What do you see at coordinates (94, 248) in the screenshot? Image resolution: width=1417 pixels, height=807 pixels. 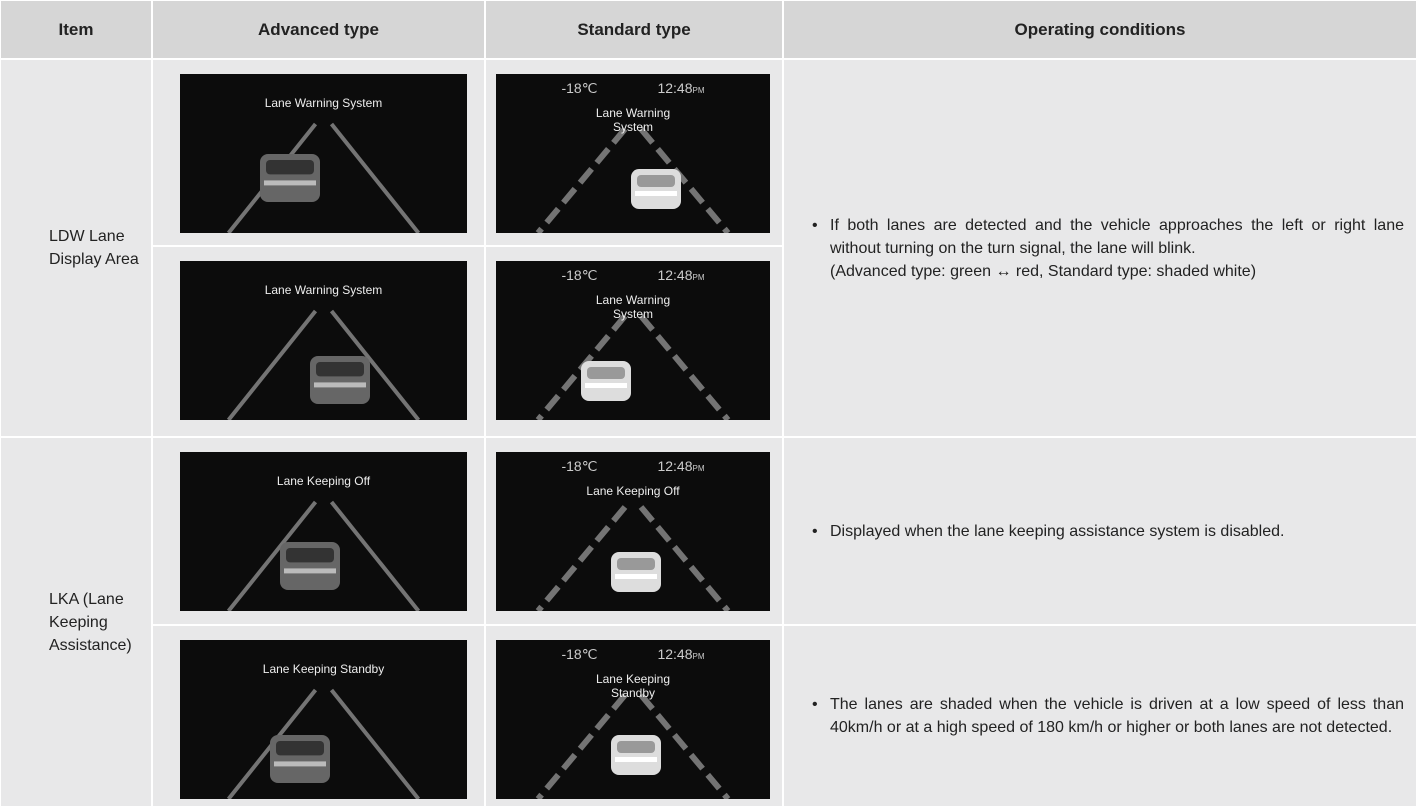 I see `item-text: LDW Lane Display Area` at bounding box center [94, 248].